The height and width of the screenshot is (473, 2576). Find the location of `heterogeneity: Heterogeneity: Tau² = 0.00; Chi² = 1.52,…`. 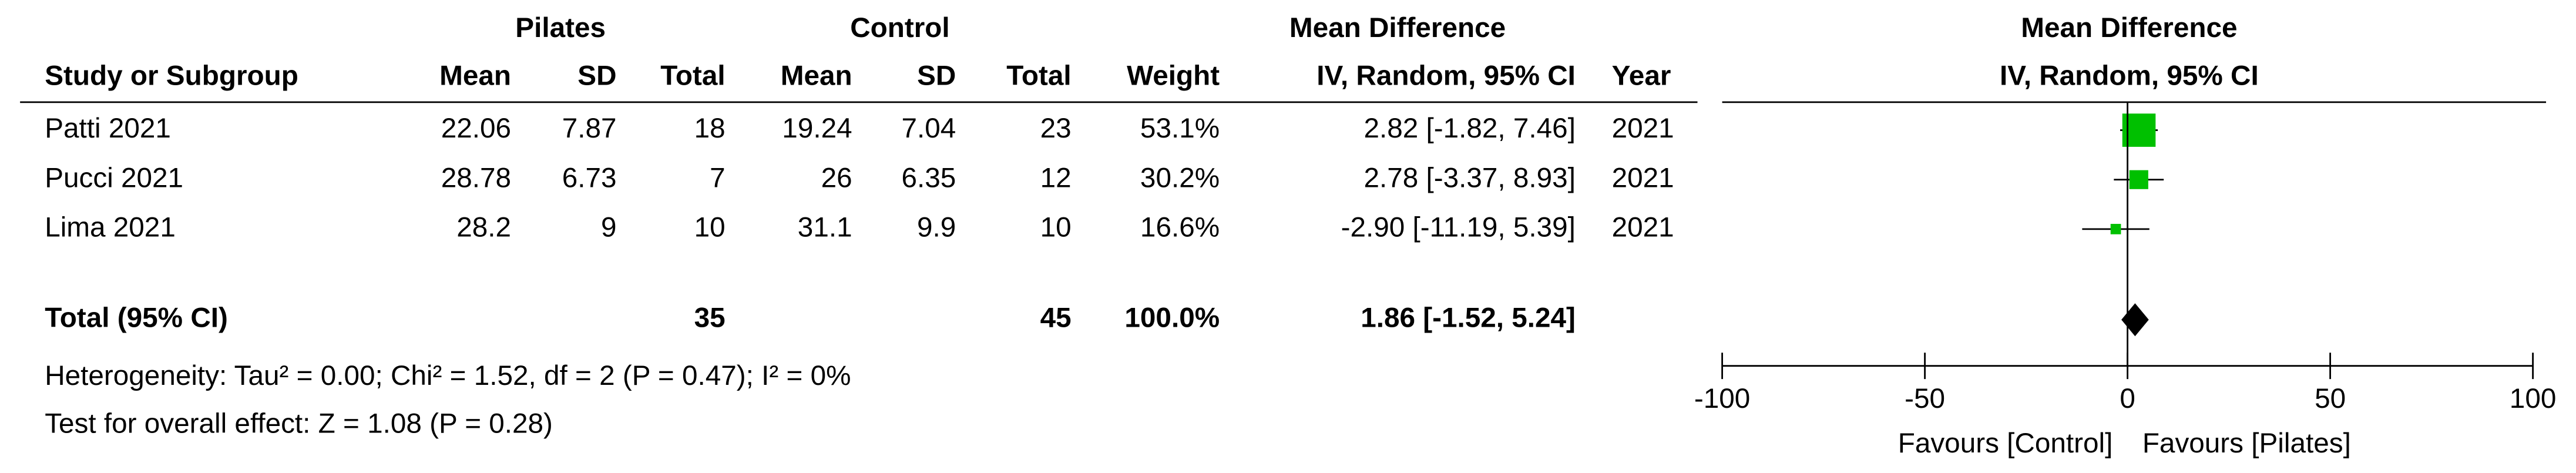

heterogeneity: Heterogeneity: Tau² = 0.00; Chi² = 1.52,… is located at coordinates (448, 375).